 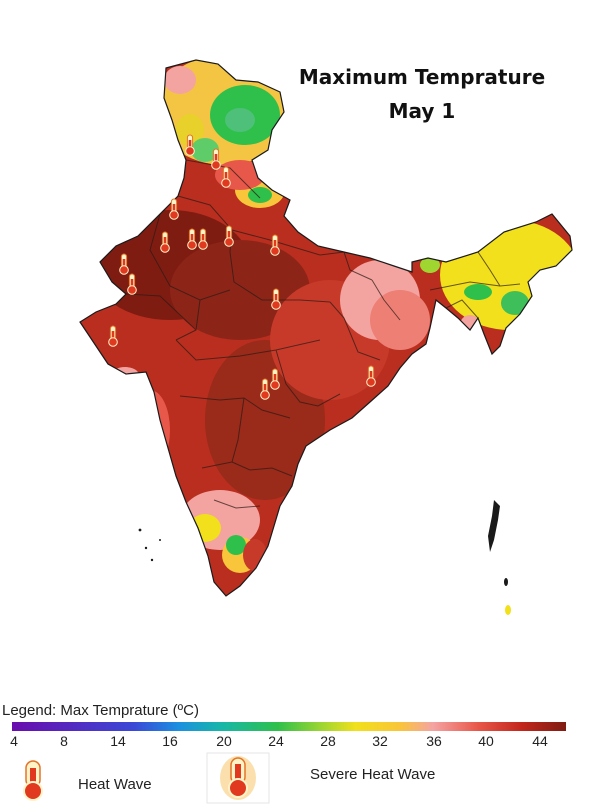 What do you see at coordinates (289, 726) in the screenshot?
I see `legend-color-scale` at bounding box center [289, 726].